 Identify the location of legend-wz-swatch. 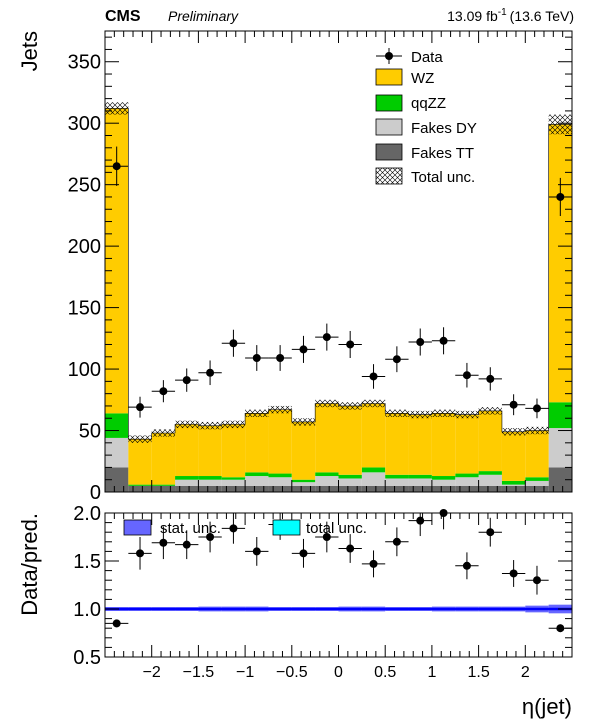
(389, 77).